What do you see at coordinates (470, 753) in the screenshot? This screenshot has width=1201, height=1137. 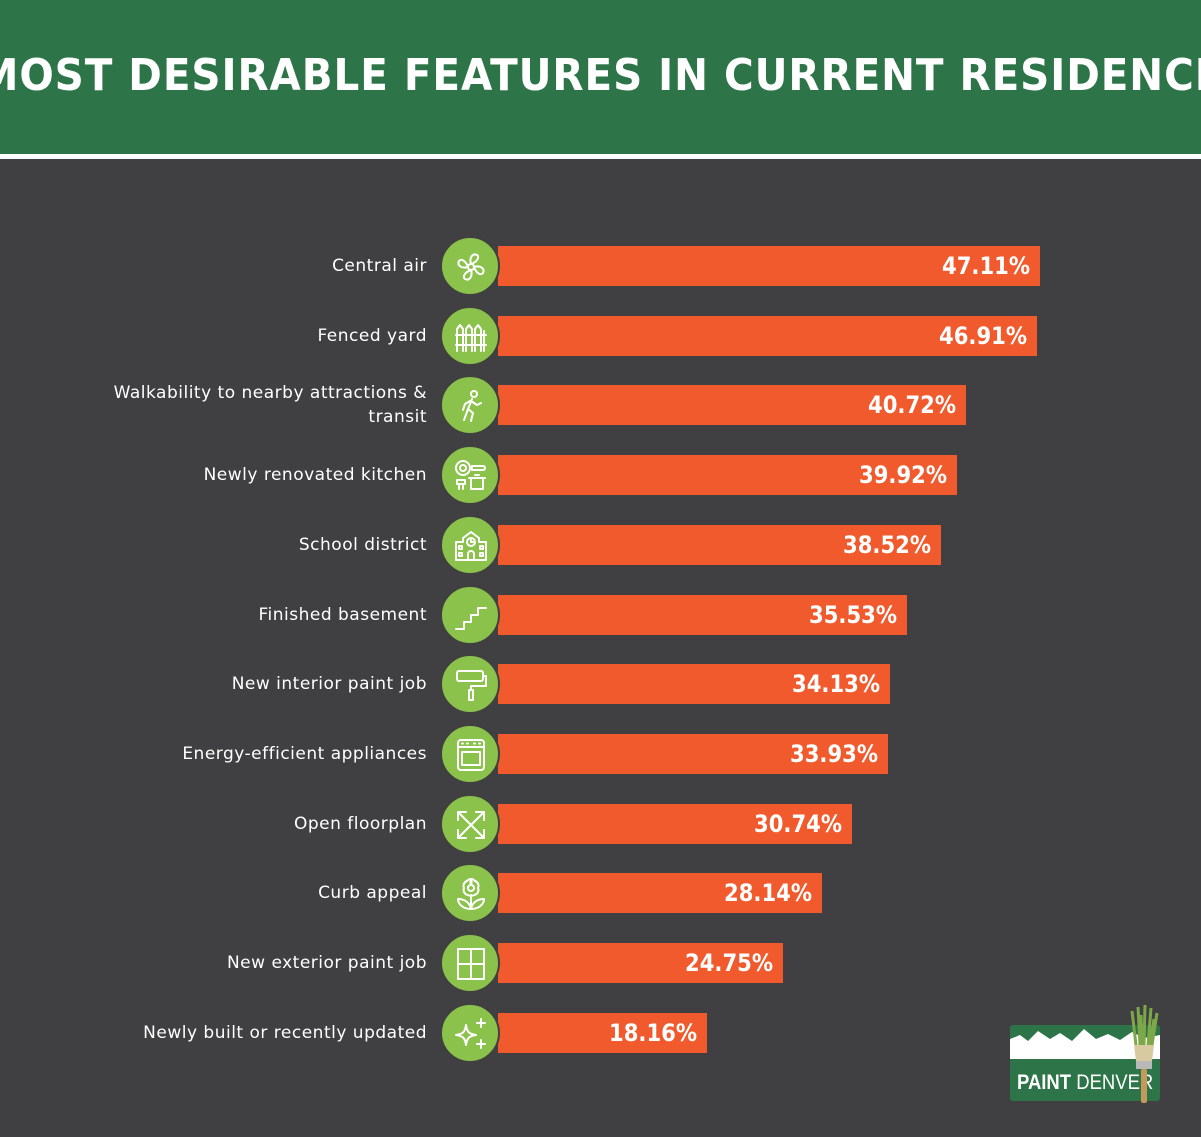 I see `oven-icon` at bounding box center [470, 753].